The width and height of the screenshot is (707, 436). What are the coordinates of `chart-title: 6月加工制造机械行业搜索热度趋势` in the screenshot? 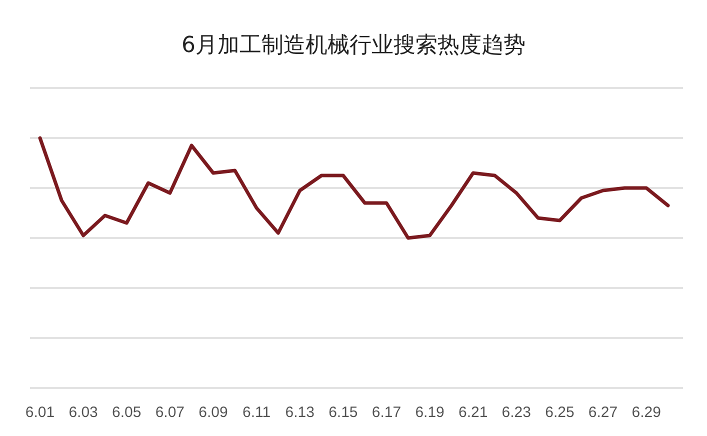 It's located at (354, 45).